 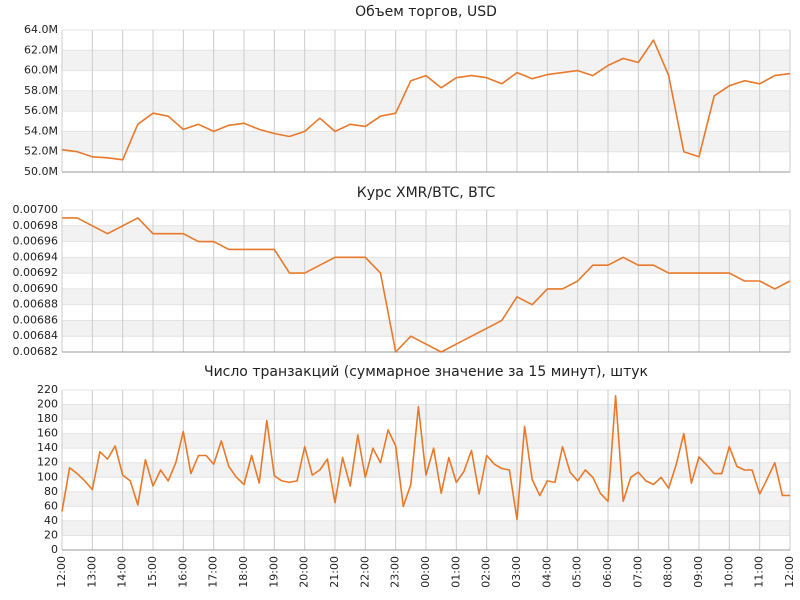 I want to click on y-tick-label: 20, so click(x=51, y=534).